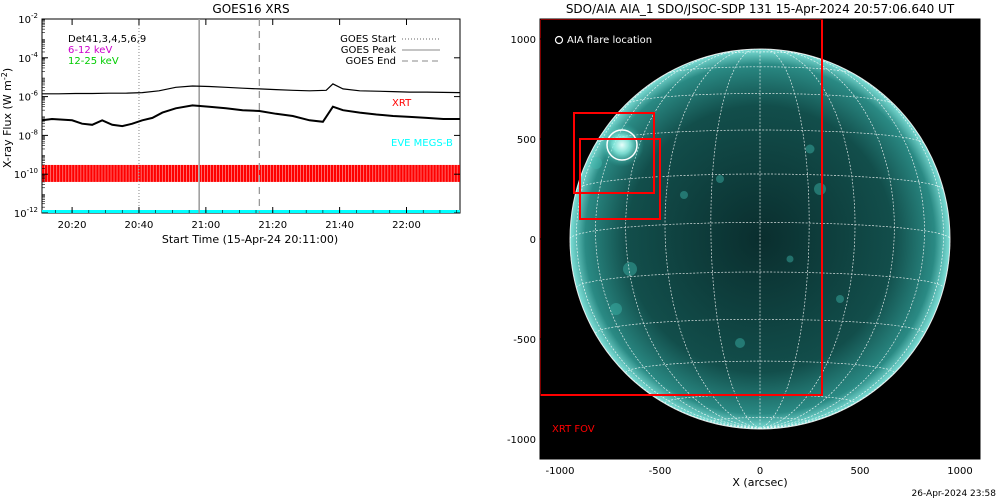 Image resolution: width=1000 pixels, height=500 pixels. I want to click on xrt-coverage-band, so click(251, 173).